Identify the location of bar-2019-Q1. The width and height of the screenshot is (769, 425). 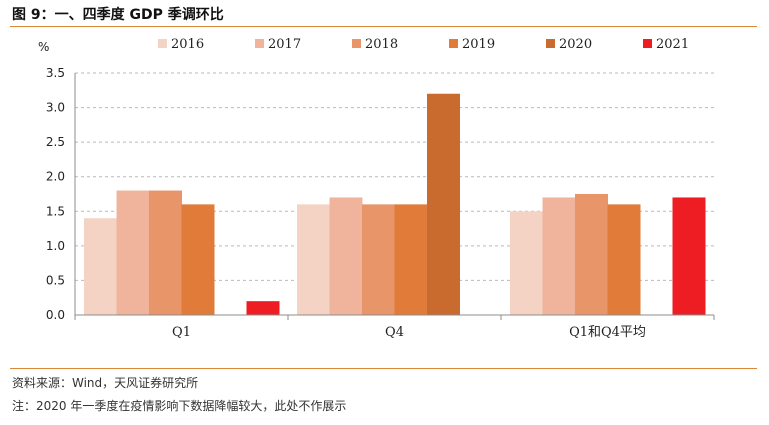
(198, 259).